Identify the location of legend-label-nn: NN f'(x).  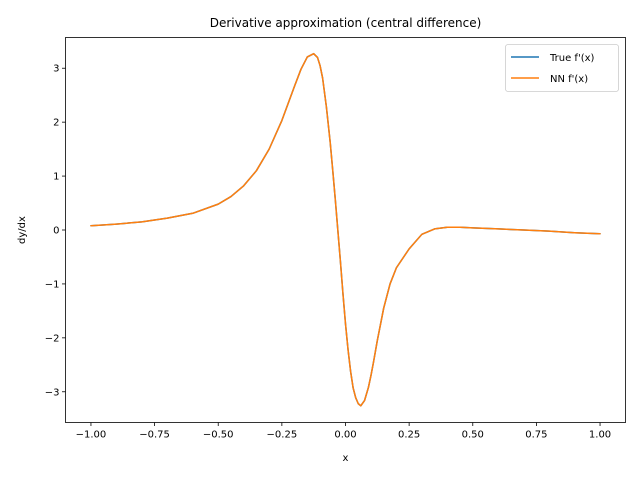
(569, 79).